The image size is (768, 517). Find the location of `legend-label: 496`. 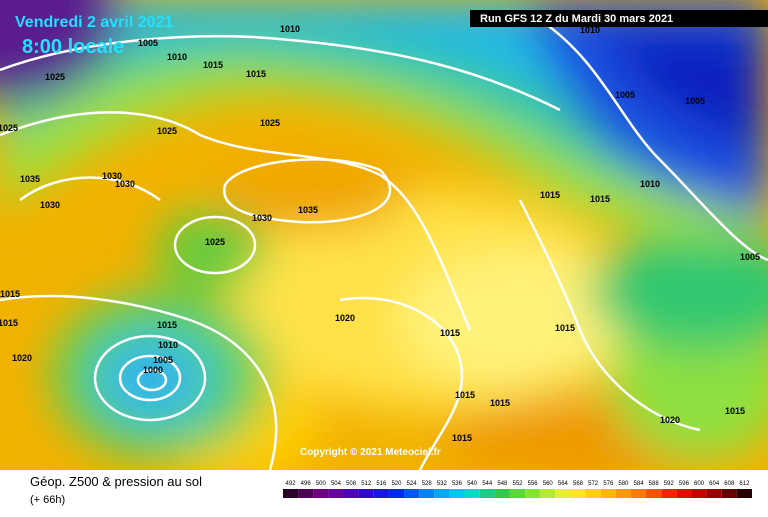

legend-label: 496 is located at coordinates (306, 484).